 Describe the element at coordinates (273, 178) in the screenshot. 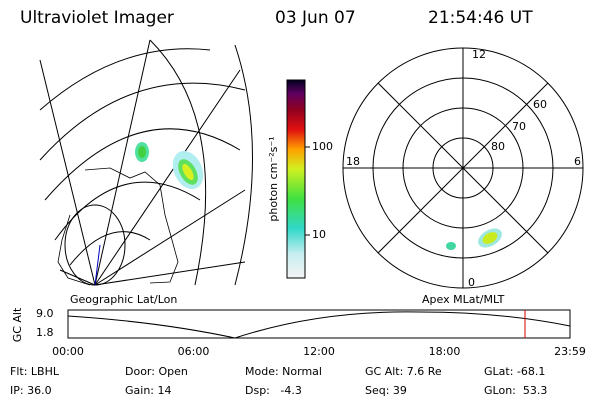

I see `colorbar-label: photon cm⁻²s⁻¹` at that location.